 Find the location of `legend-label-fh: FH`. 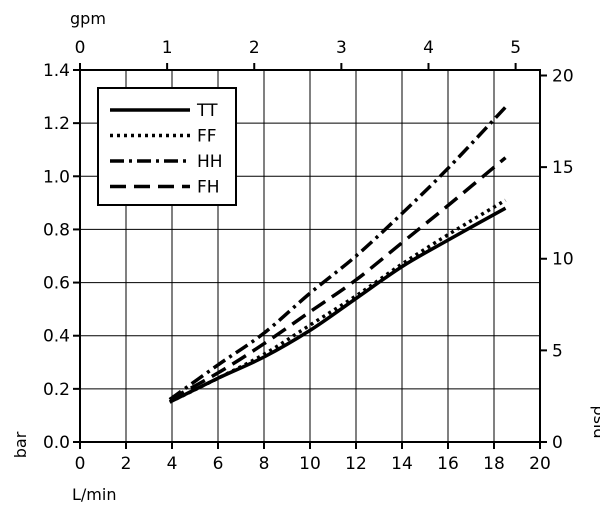

legend-label-fh: FH is located at coordinates (208, 188).